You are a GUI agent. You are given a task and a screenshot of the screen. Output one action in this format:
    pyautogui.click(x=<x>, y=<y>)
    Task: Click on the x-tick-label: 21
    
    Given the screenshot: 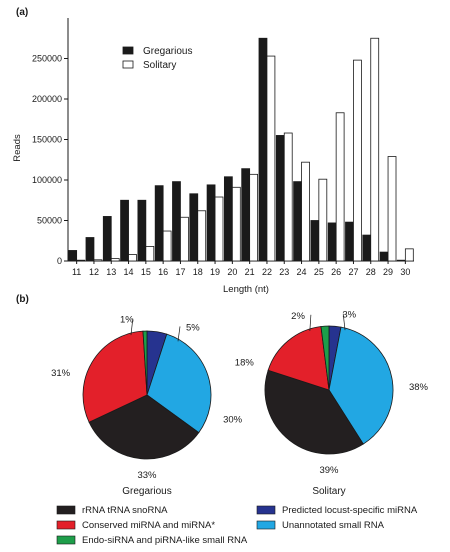 What is the action you would take?
    pyautogui.click(x=250, y=272)
    